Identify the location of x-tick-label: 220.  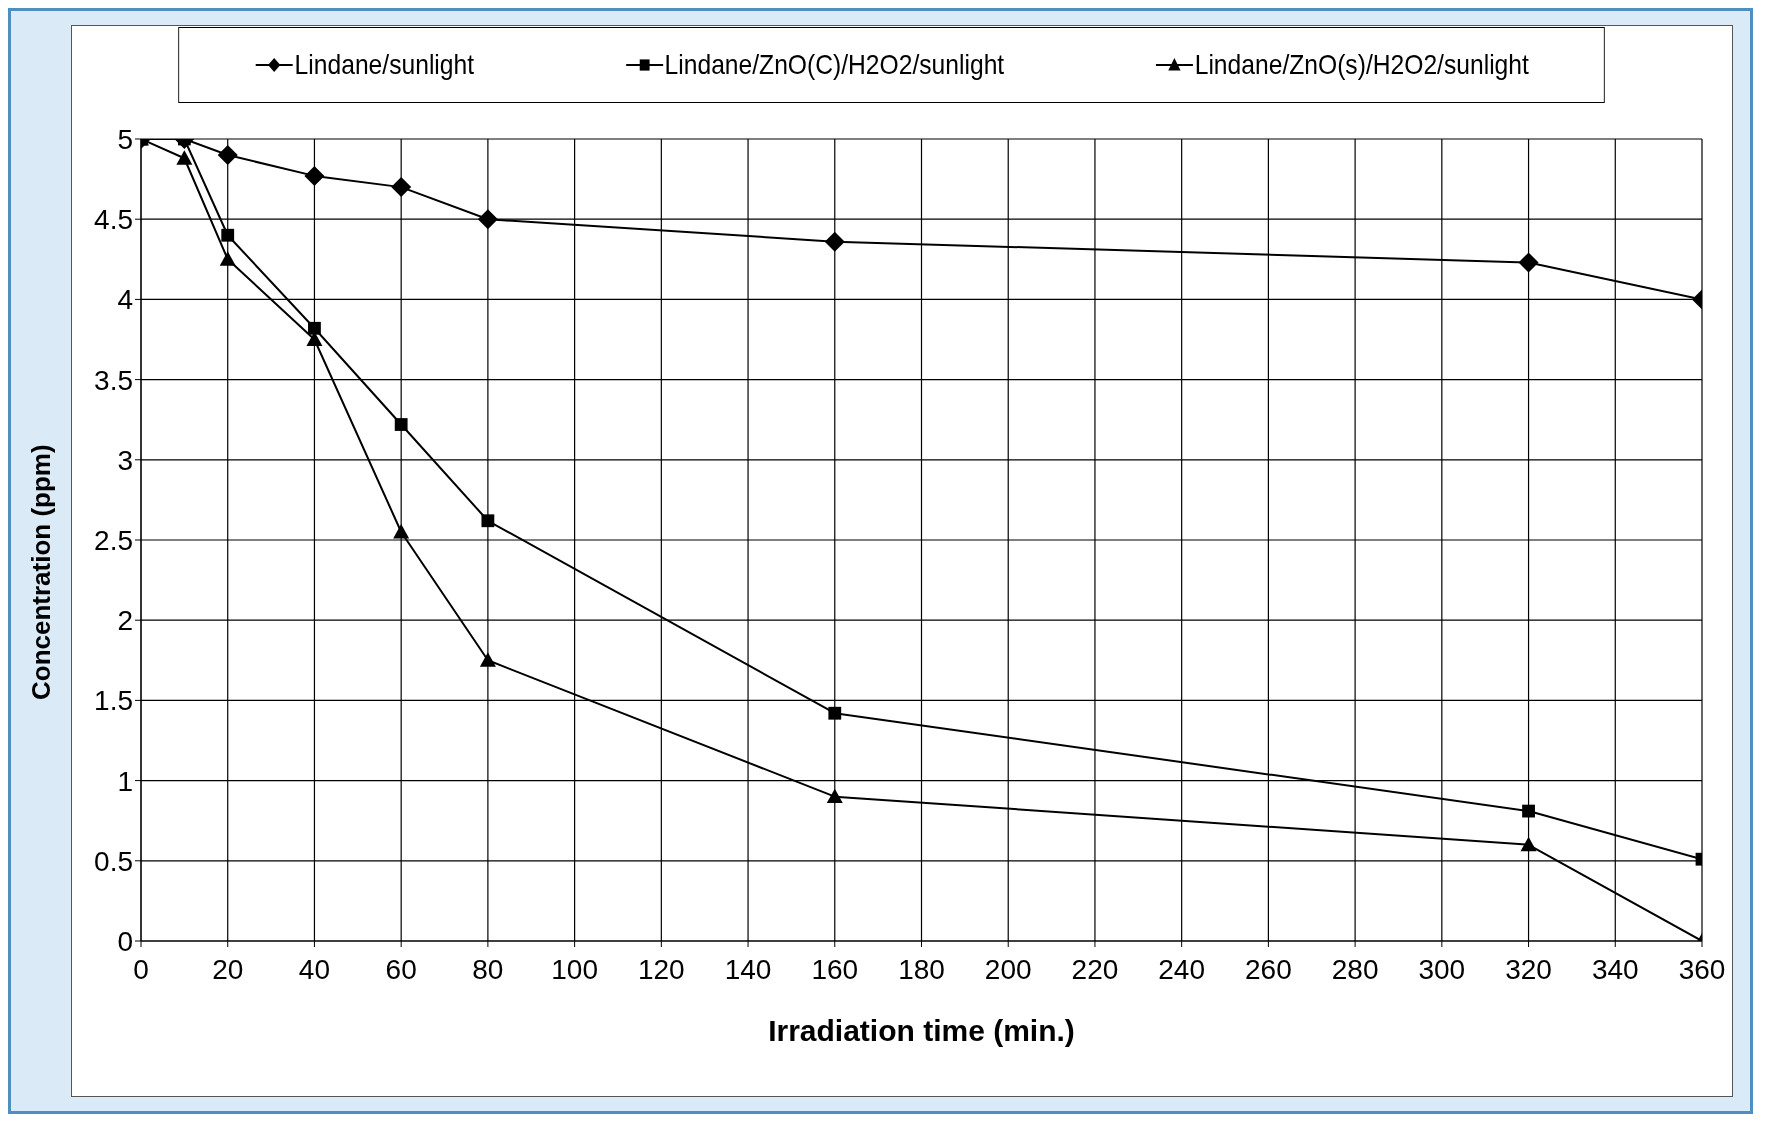
(1095, 969).